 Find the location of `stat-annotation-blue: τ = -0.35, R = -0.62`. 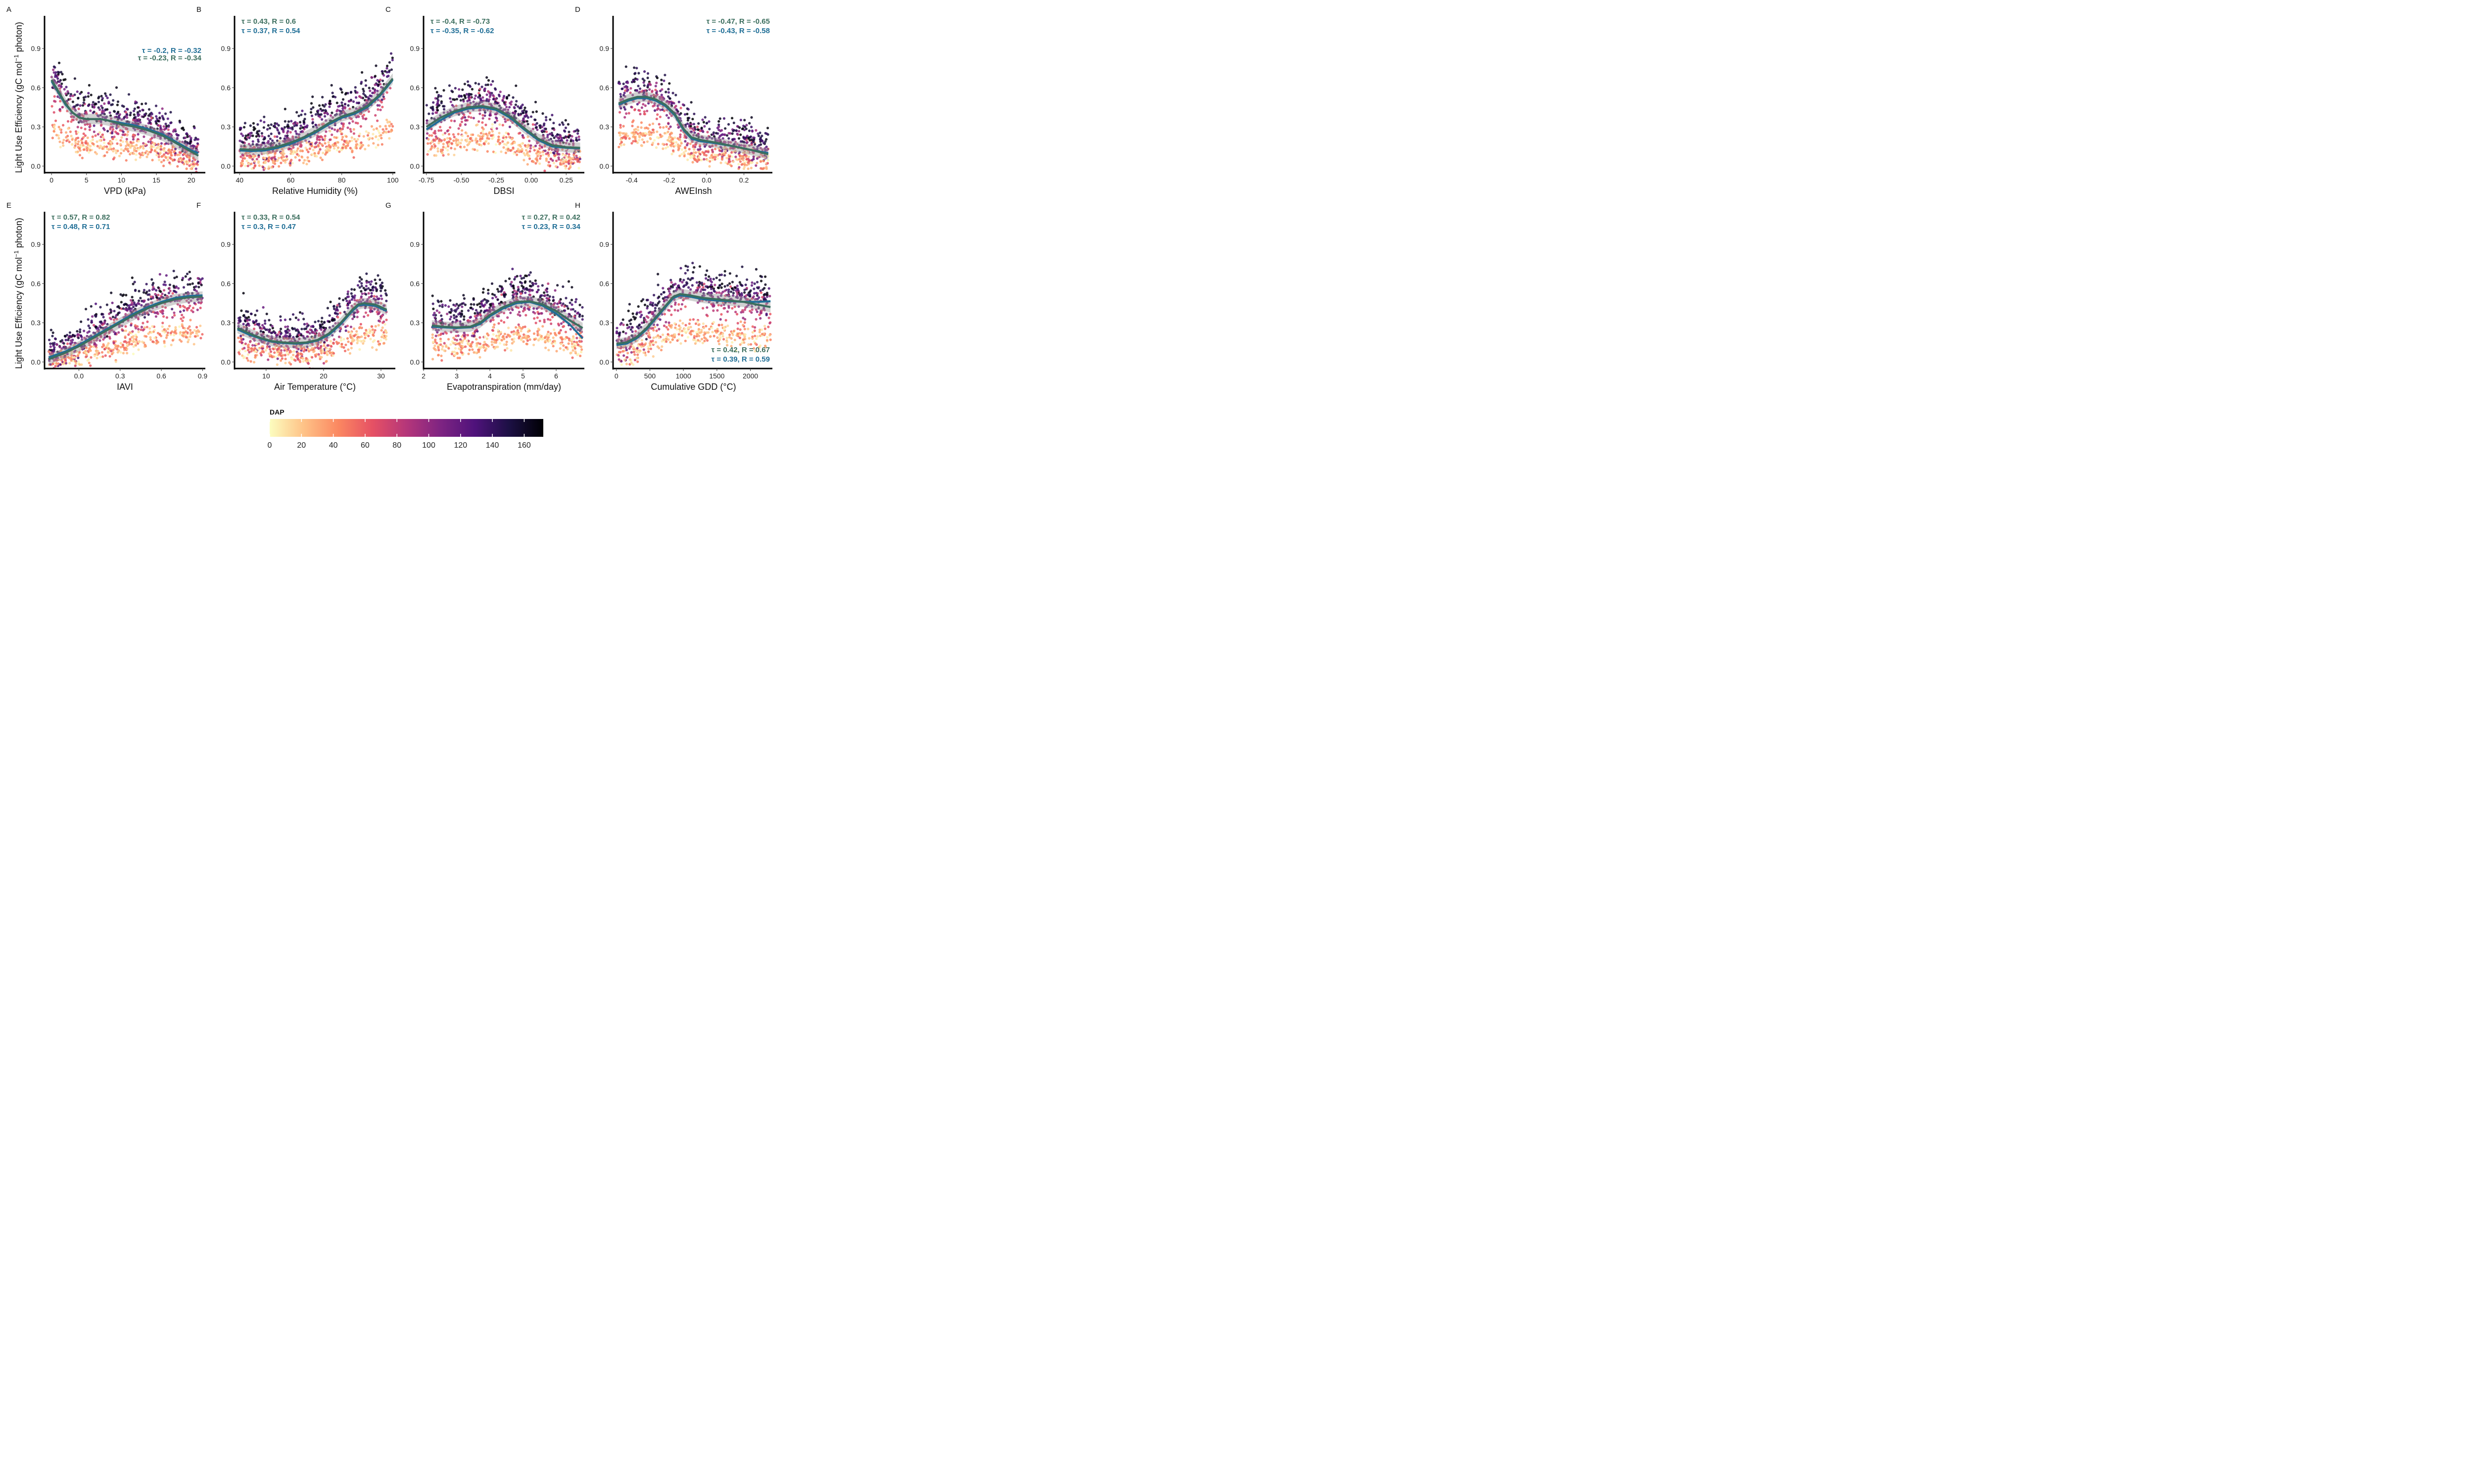

stat-annotation-blue: τ = -0.35, R = -0.62 is located at coordinates (462, 31).